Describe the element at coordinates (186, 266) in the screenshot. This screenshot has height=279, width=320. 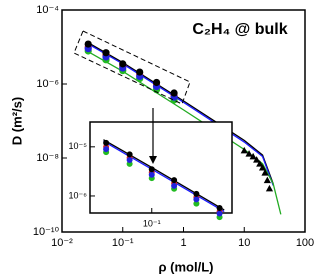
I see `x-axis-label: ρ (mol/L)` at that location.